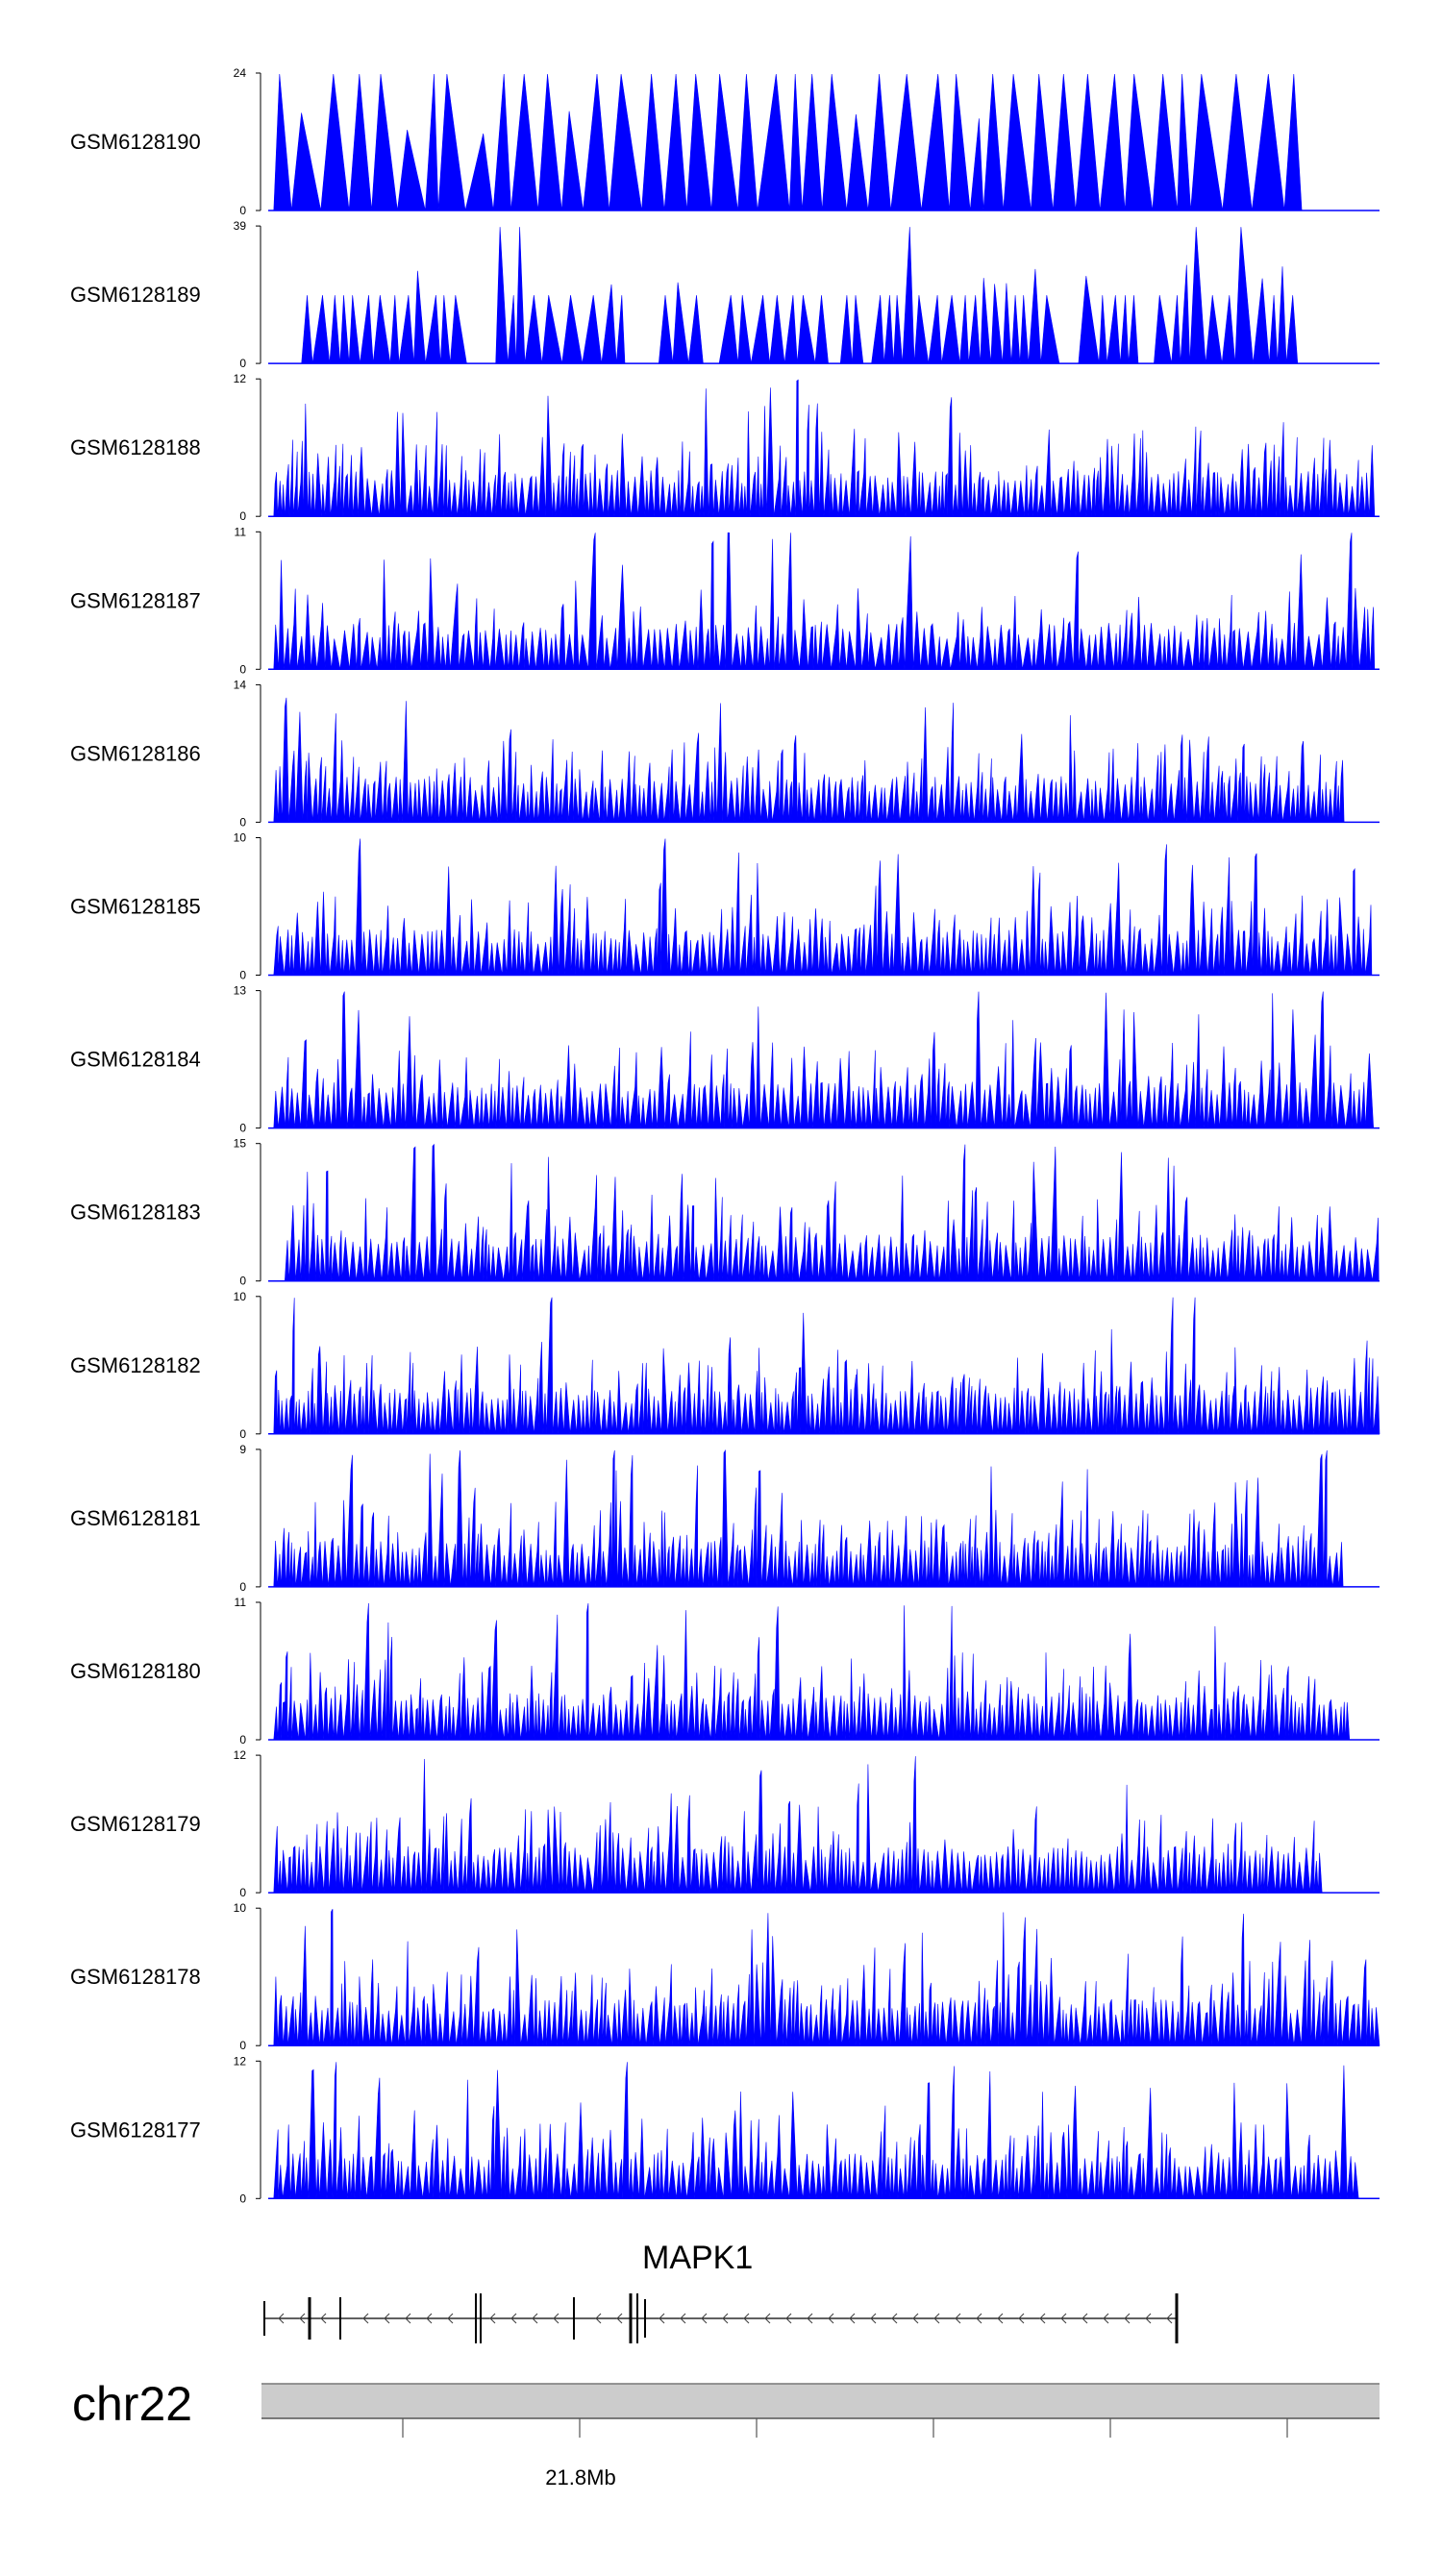 Image resolution: width=1442 pixels, height=2576 pixels. I want to click on y-axis-max-label: 39, so click(240, 226).